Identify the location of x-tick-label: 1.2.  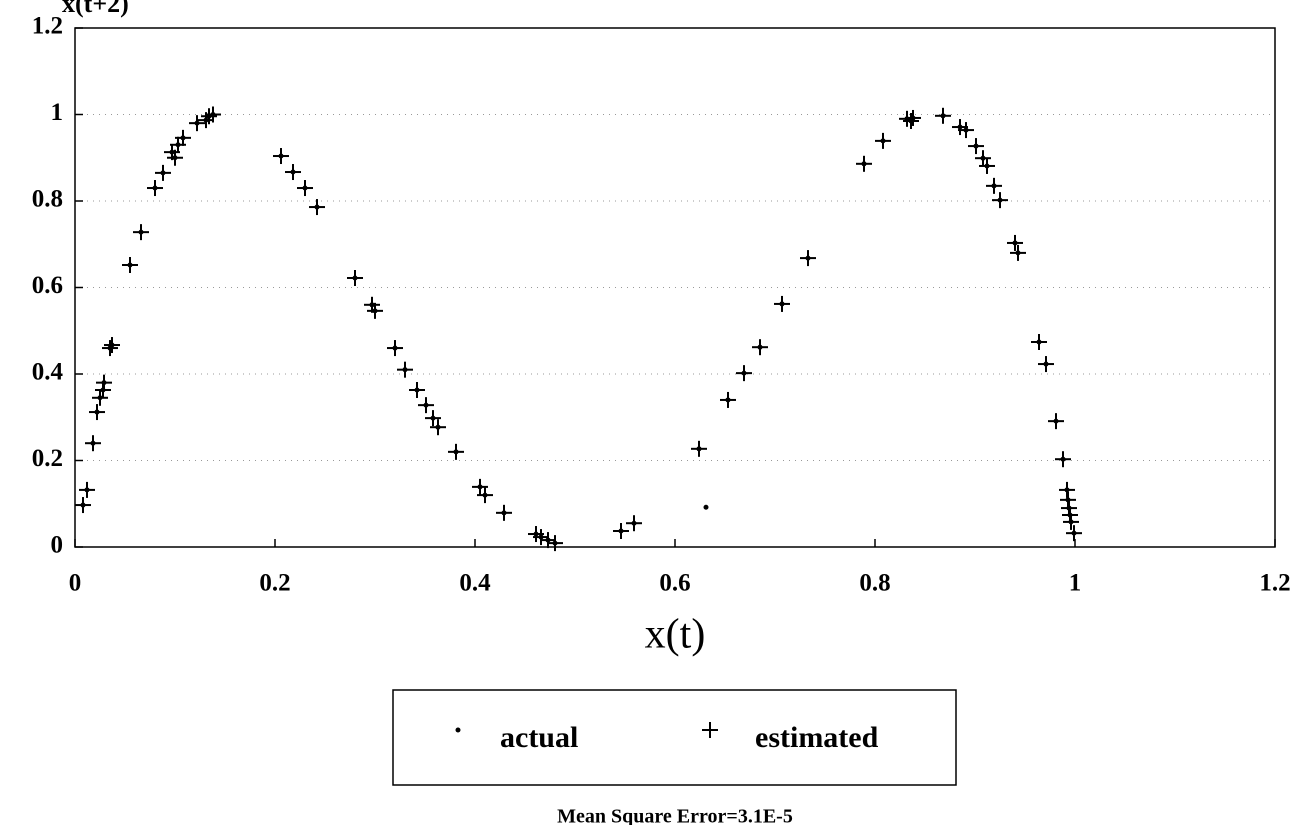
(1274, 583).